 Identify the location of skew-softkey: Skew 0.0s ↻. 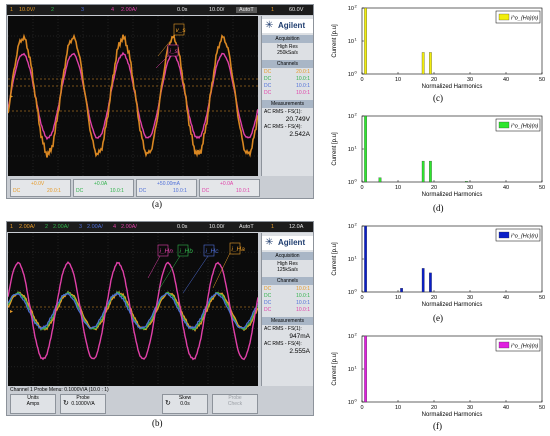
(185, 404).